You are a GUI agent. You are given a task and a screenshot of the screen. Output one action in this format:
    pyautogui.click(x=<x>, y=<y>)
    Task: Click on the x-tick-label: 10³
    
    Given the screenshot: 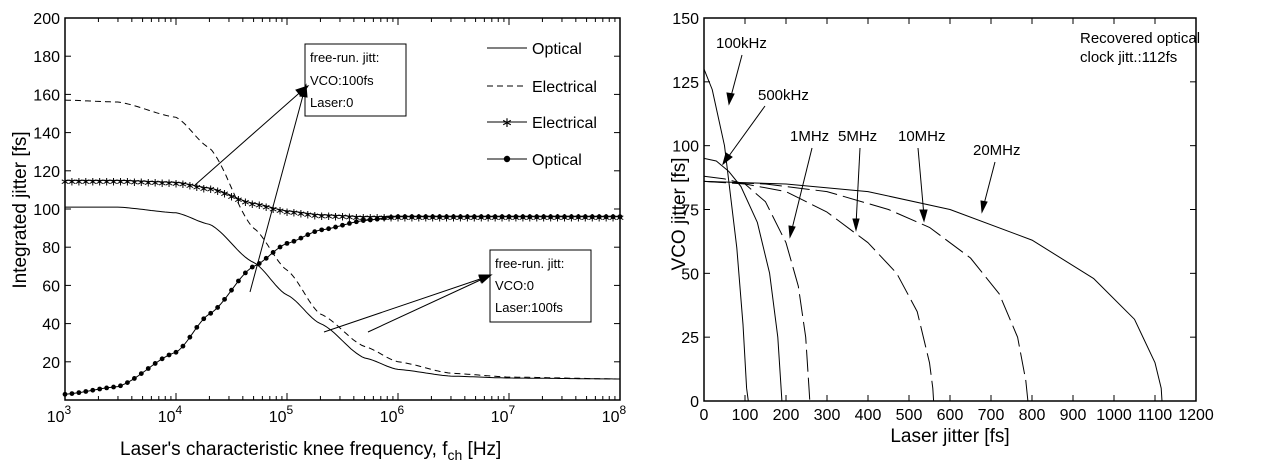 What is the action you would take?
    pyautogui.click(x=59, y=414)
    